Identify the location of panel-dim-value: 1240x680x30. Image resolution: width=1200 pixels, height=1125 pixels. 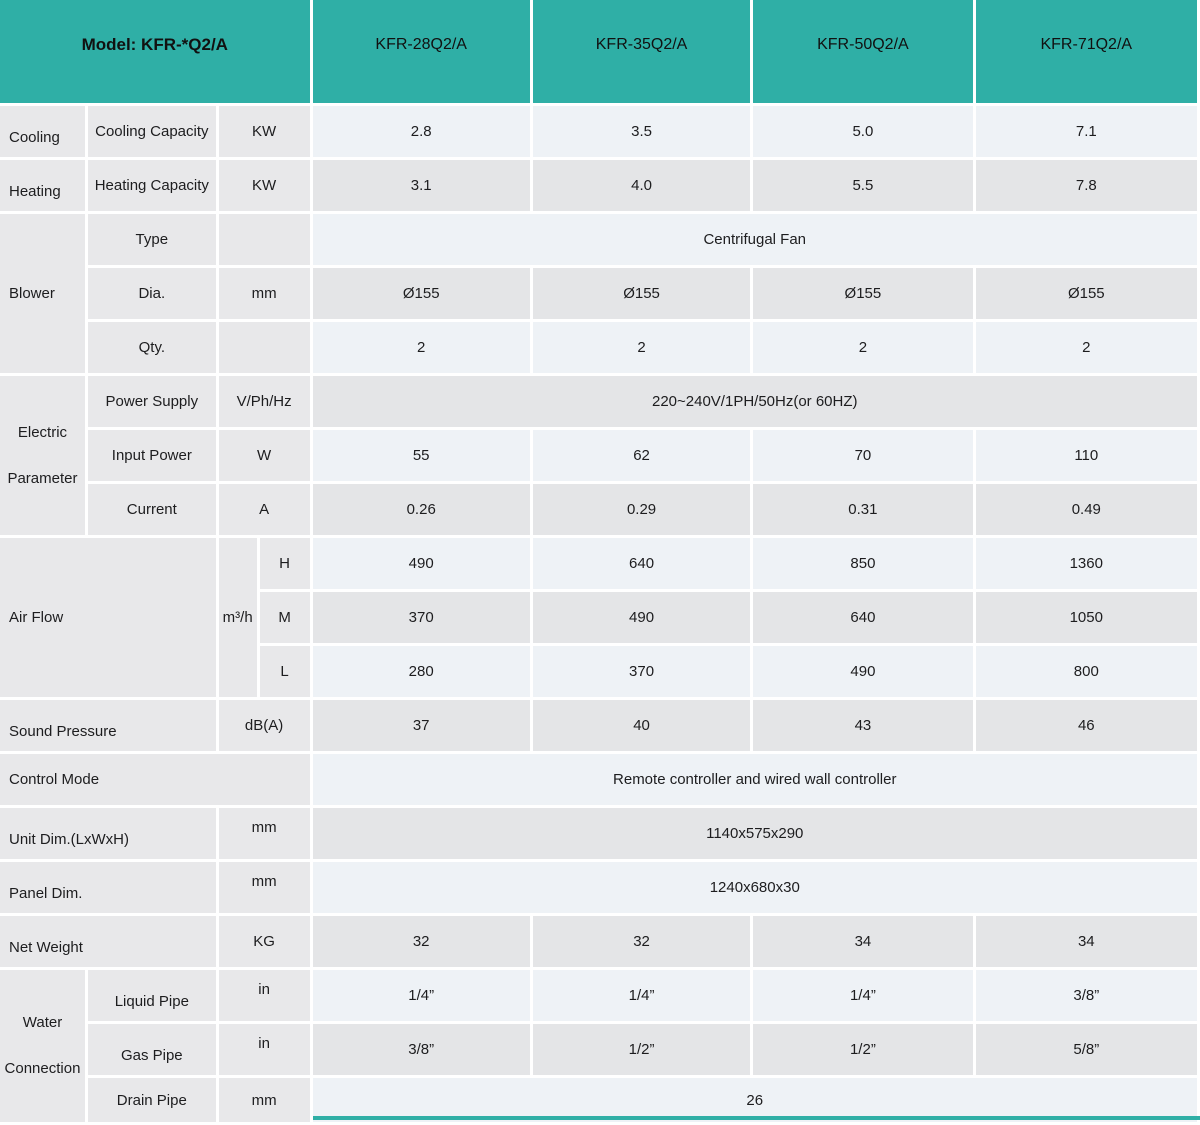
(754, 887).